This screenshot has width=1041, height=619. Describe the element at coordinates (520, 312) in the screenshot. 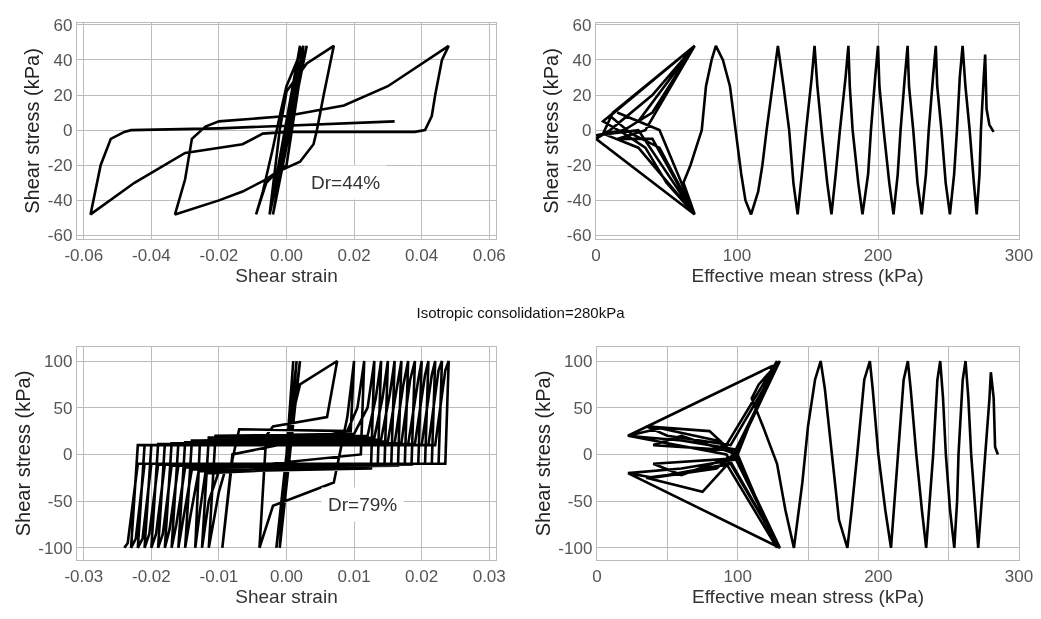

I see `chart-title: Isotropic consolidation=280kPa` at that location.